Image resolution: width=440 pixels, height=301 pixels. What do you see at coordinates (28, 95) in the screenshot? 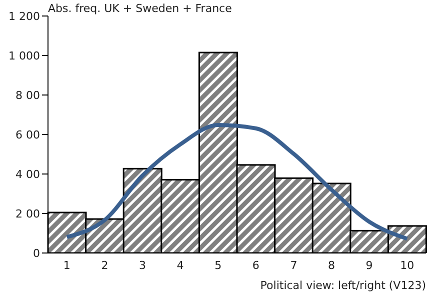
I see `y-tick-label: 8 00` at bounding box center [28, 95].